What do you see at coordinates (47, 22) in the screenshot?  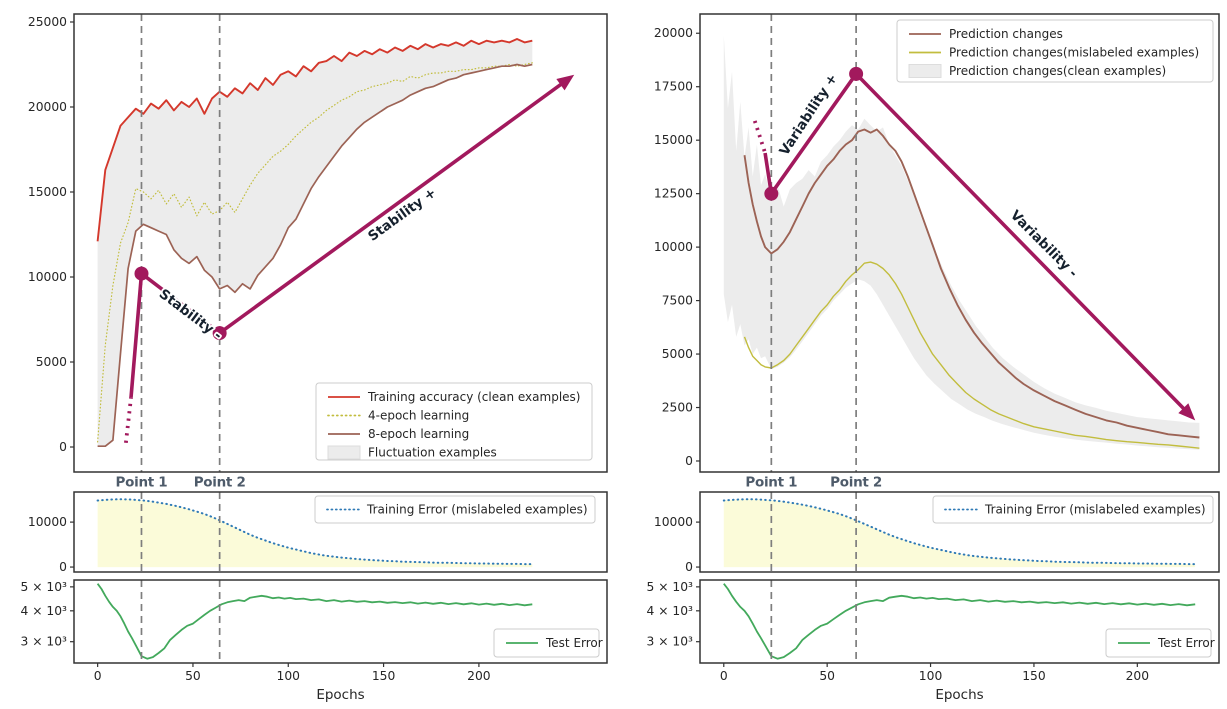 I see `y-tick-label: 25000` at bounding box center [47, 22].